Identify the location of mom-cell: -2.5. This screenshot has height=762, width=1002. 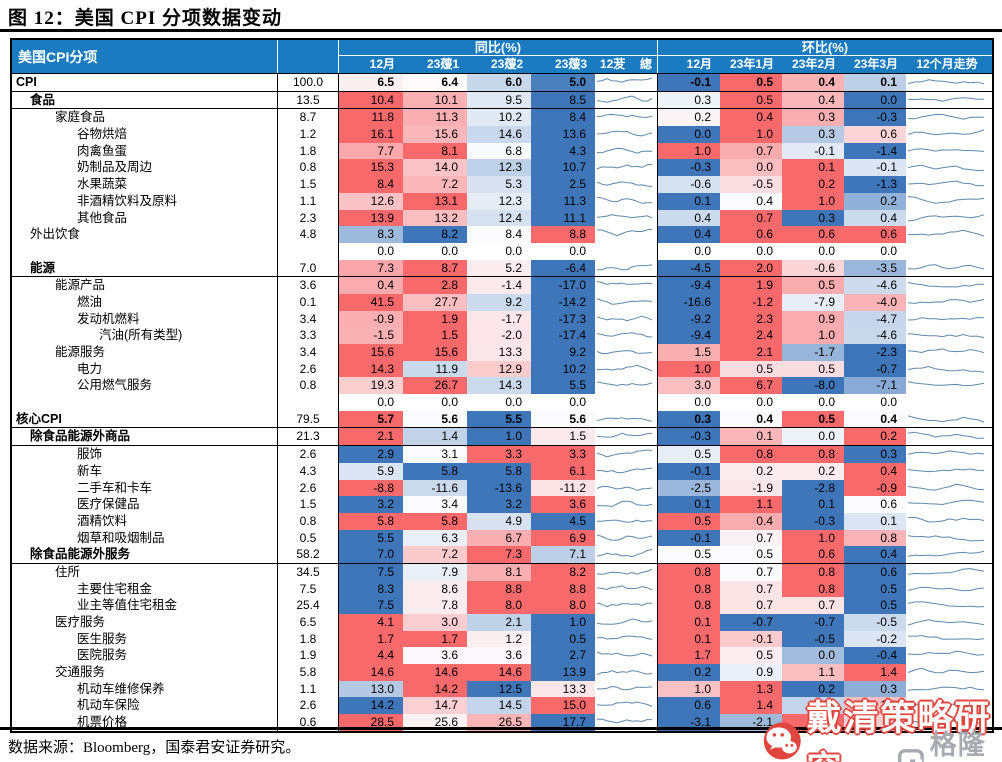
(689, 488).